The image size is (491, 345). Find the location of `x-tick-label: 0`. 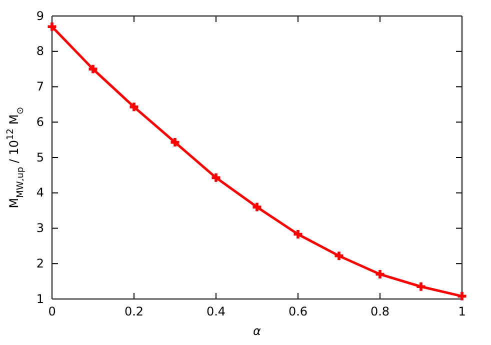

x-tick-label: 0 is located at coordinates (52, 311).